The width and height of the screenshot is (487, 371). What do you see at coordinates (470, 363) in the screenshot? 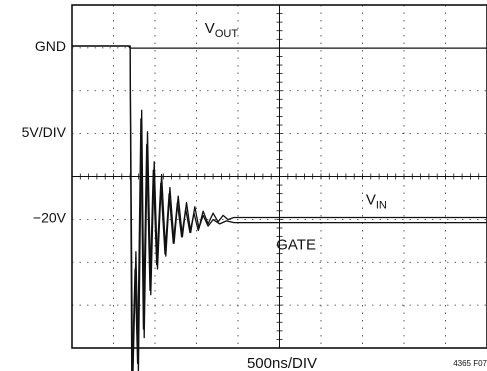
I see `figure-id: 4365 F07` at bounding box center [470, 363].